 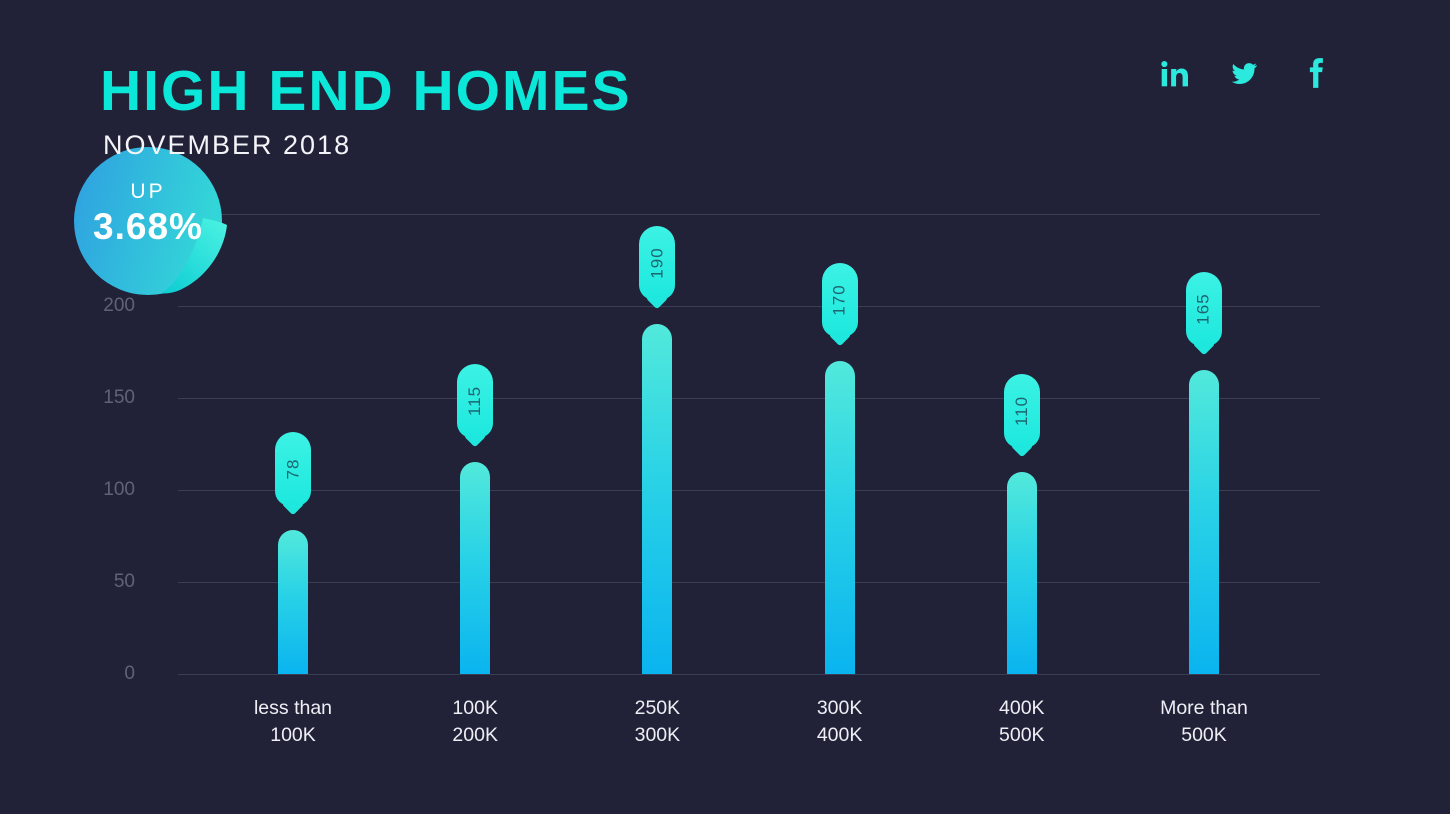 I want to click on value-marker-body: 190, so click(x=657, y=263).